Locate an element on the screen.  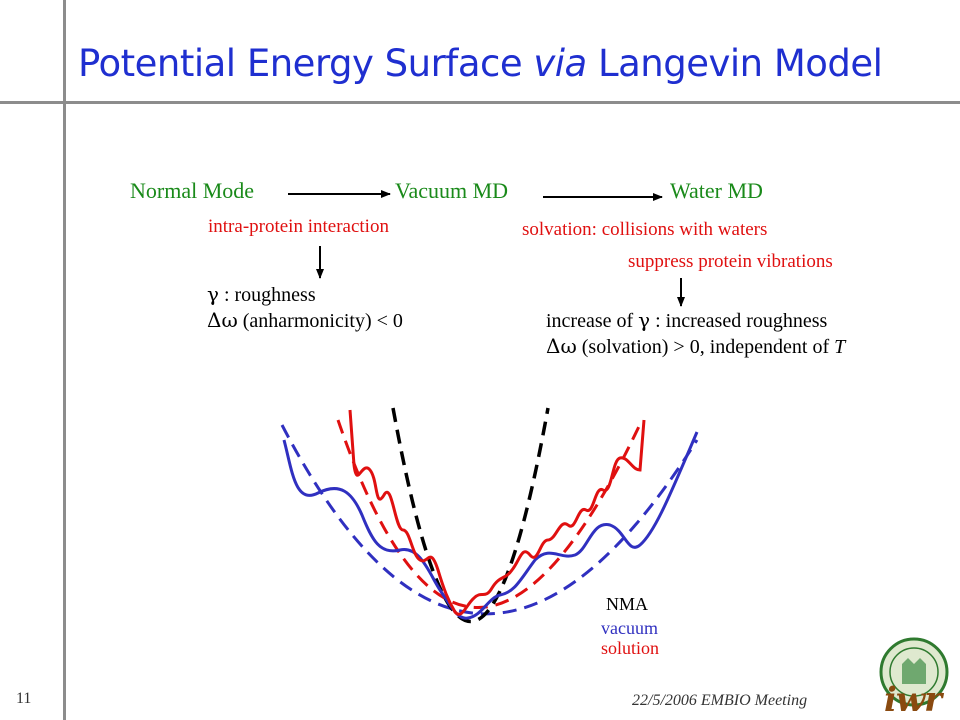
gamma-symbol: γ is located at coordinates (213, 294).